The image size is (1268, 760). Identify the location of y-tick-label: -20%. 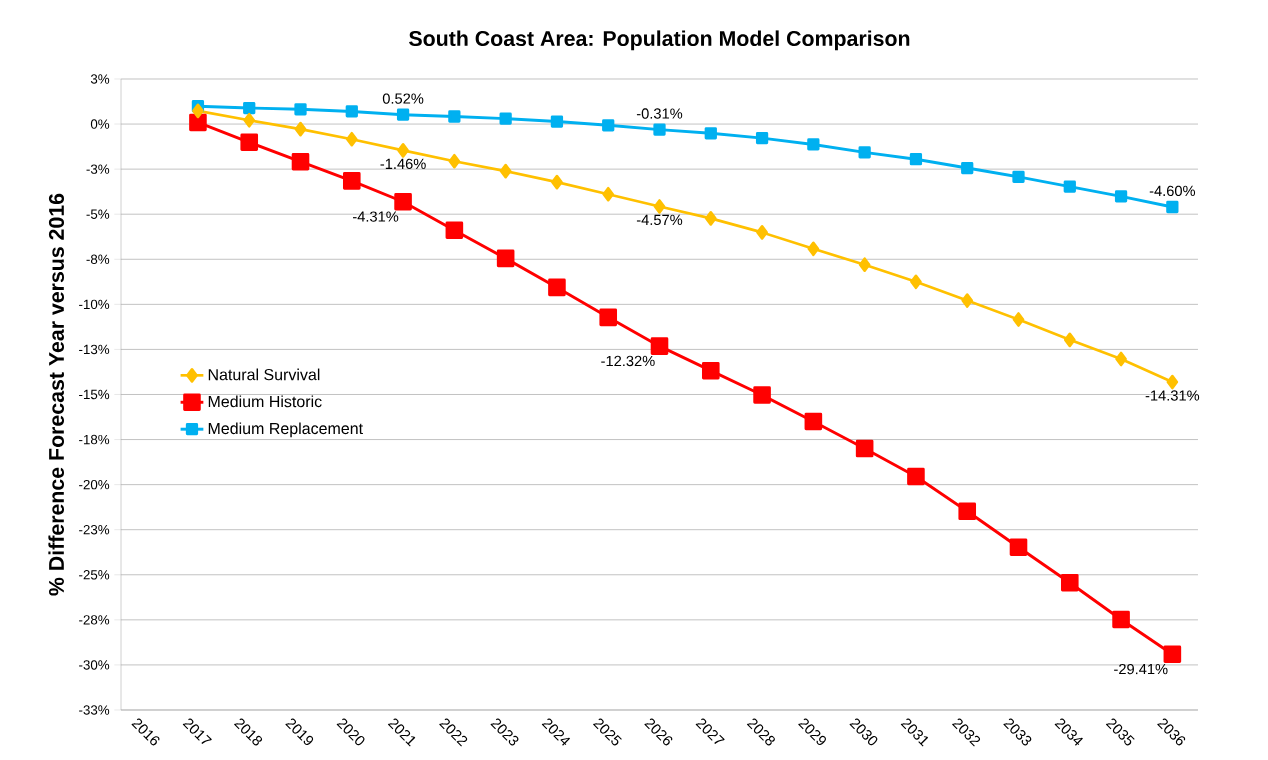
(94, 484).